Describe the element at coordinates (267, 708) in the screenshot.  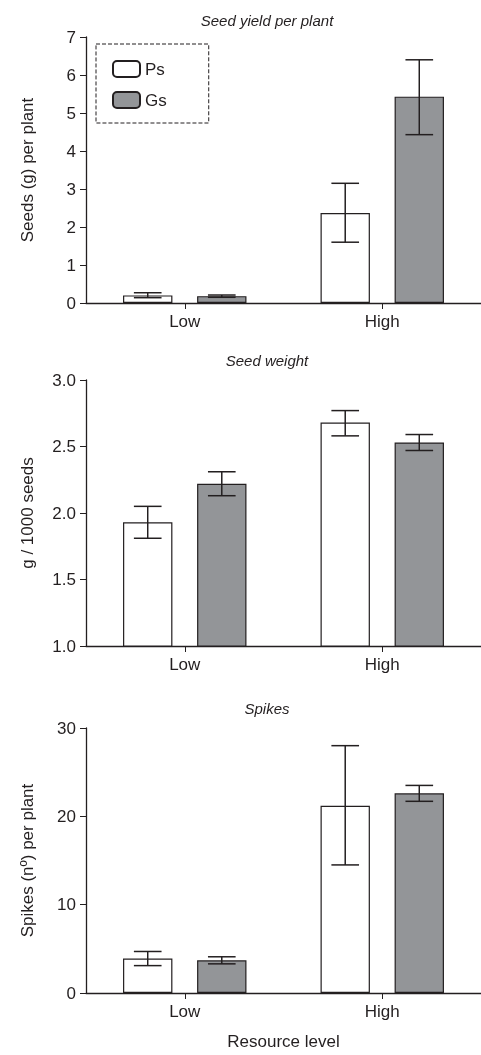
I see `chart-title: Spikes` at that location.